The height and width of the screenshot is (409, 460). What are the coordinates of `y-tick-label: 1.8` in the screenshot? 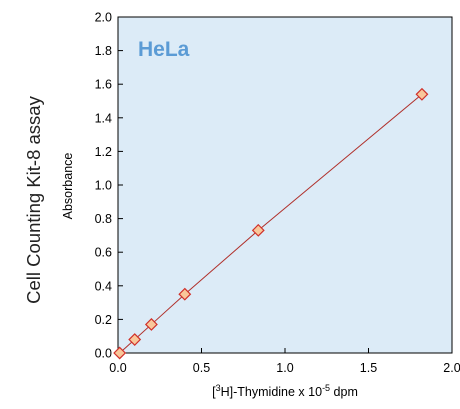 It's located at (103, 51).